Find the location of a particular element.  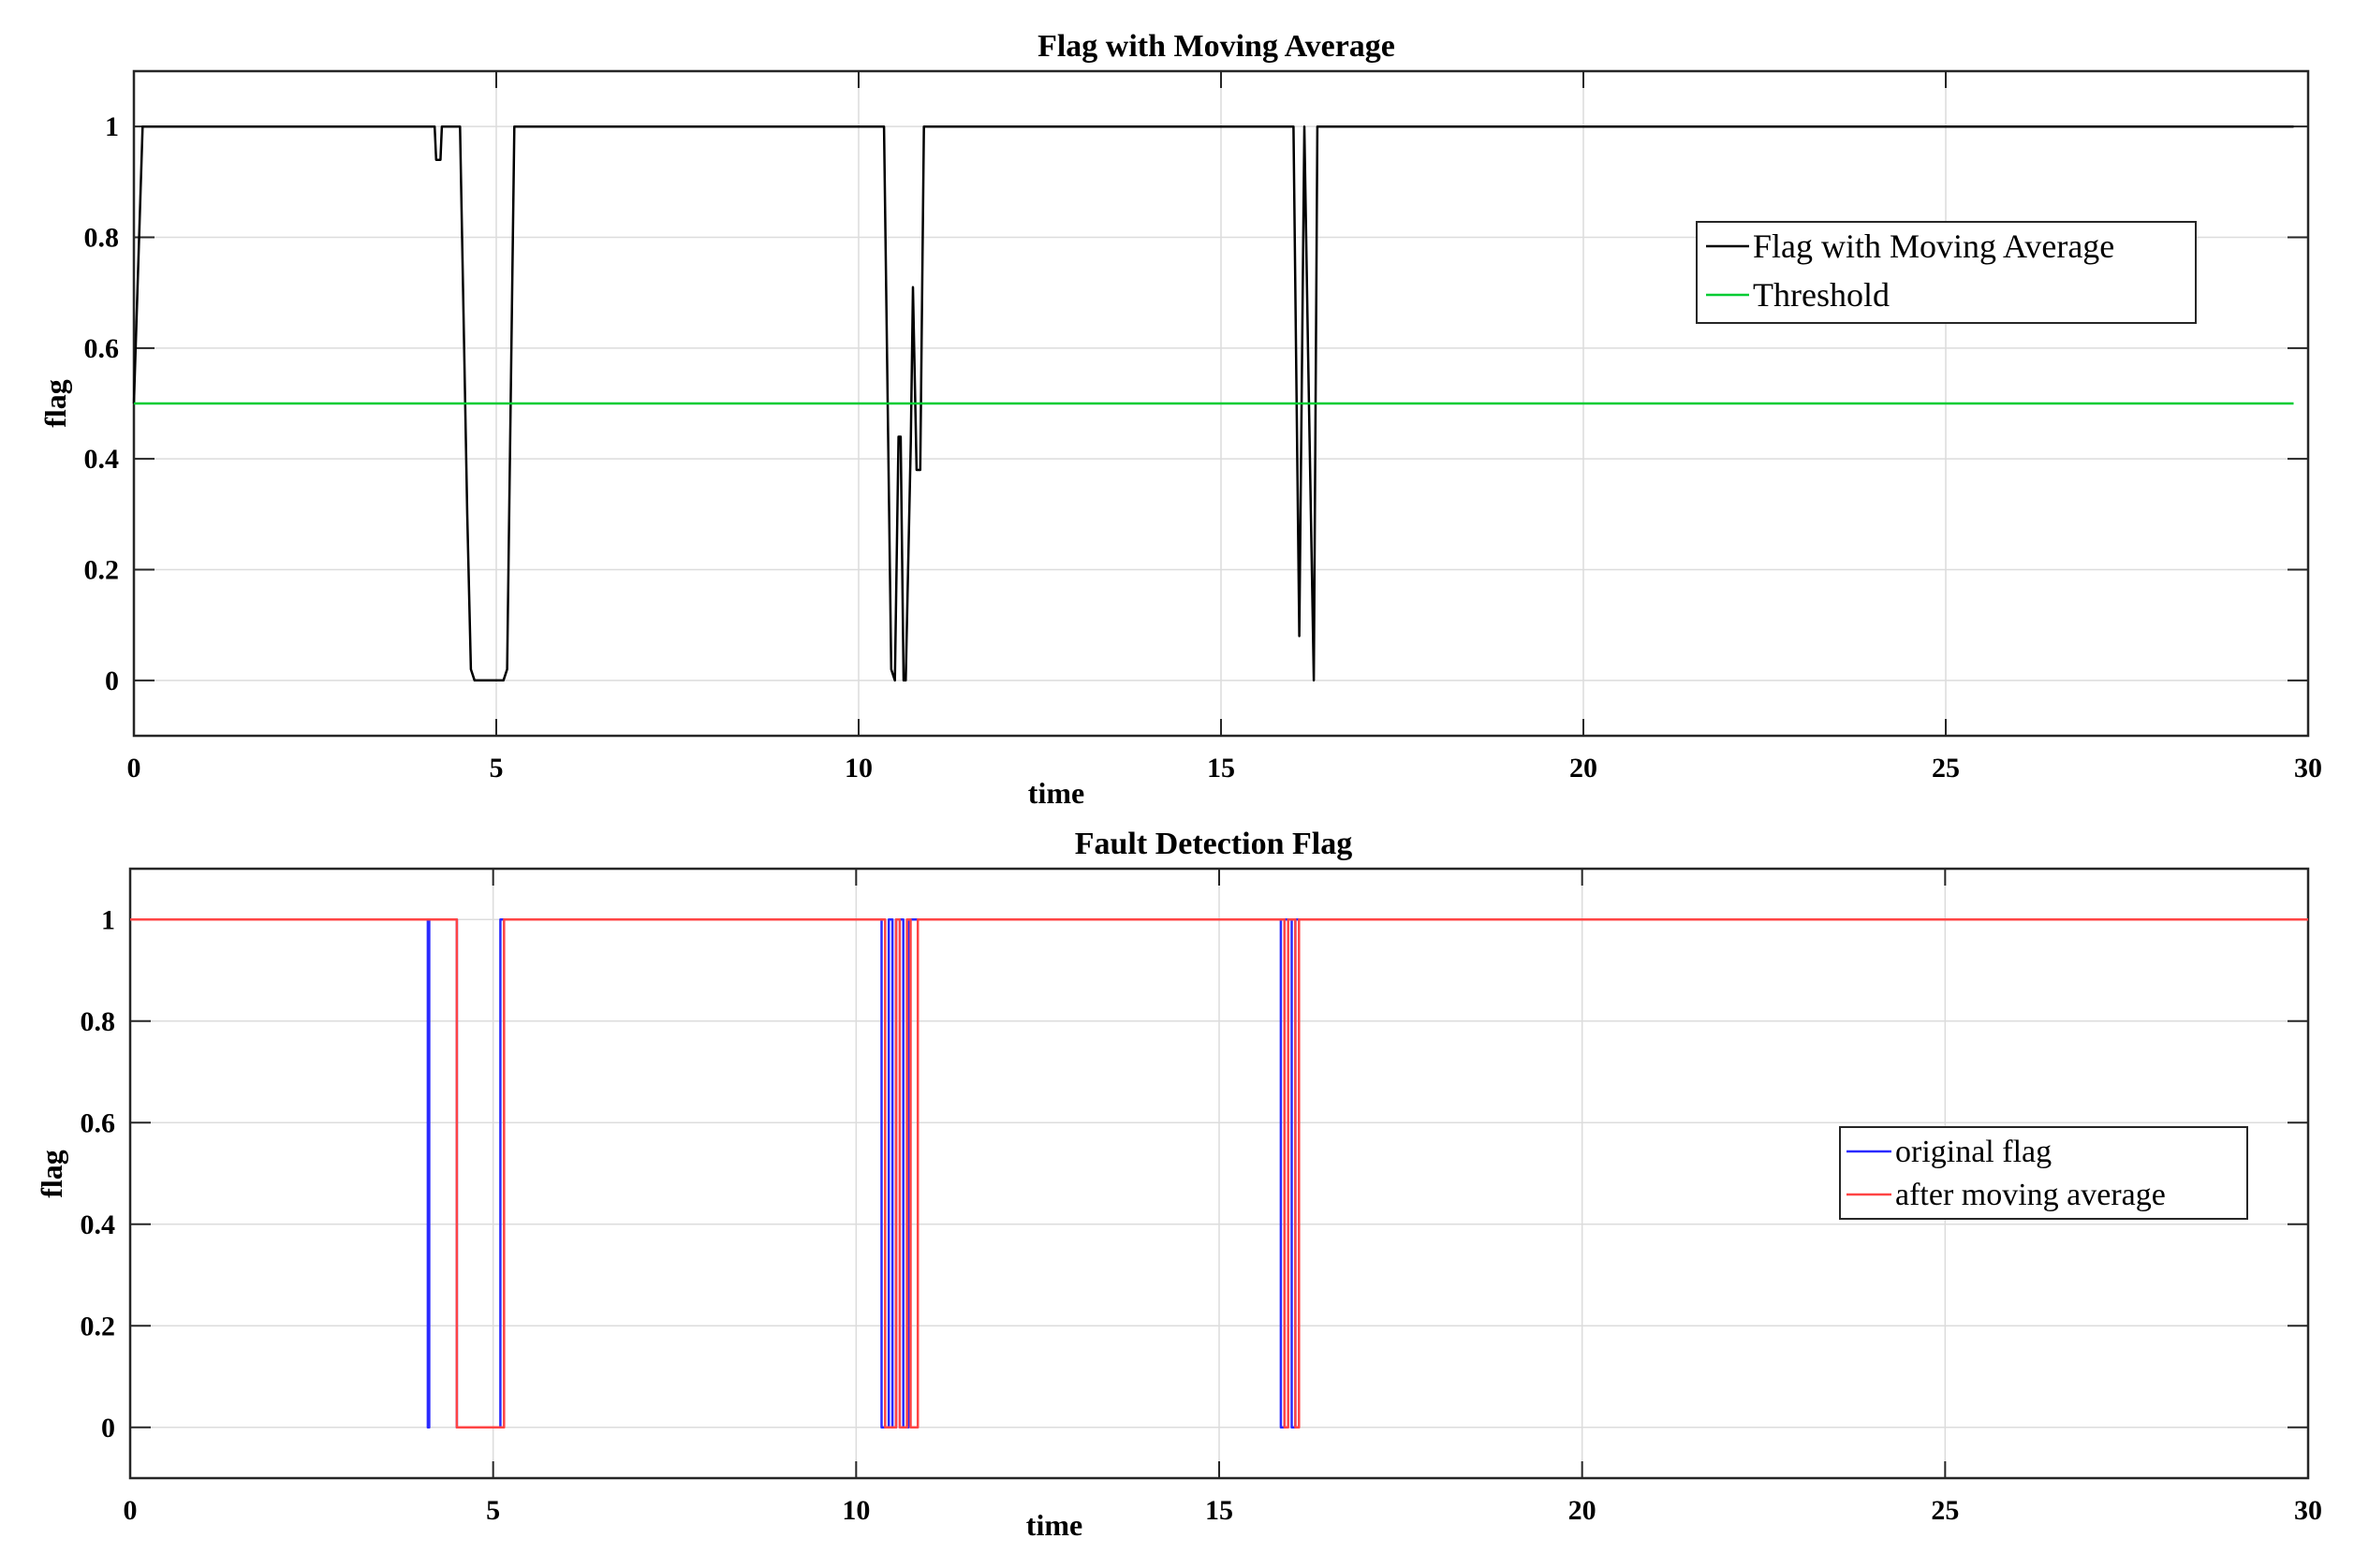

legend: Flag with Moving Average Threshold is located at coordinates (1946, 273).